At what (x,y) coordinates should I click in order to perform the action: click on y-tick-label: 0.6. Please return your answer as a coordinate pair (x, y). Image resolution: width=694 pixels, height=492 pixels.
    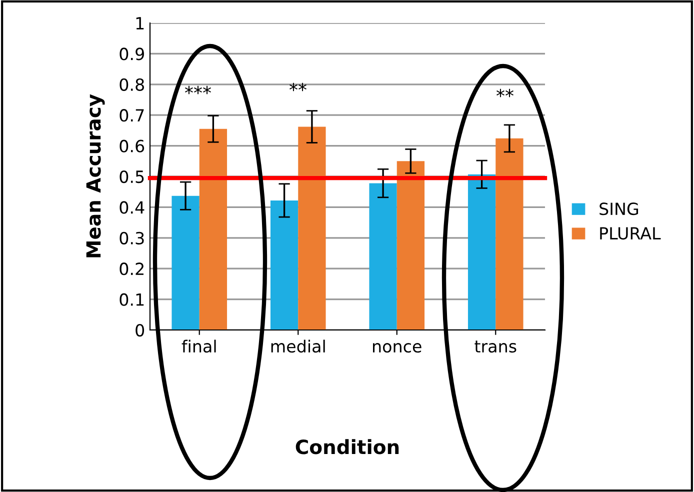
    Looking at the image, I should click on (132, 146).